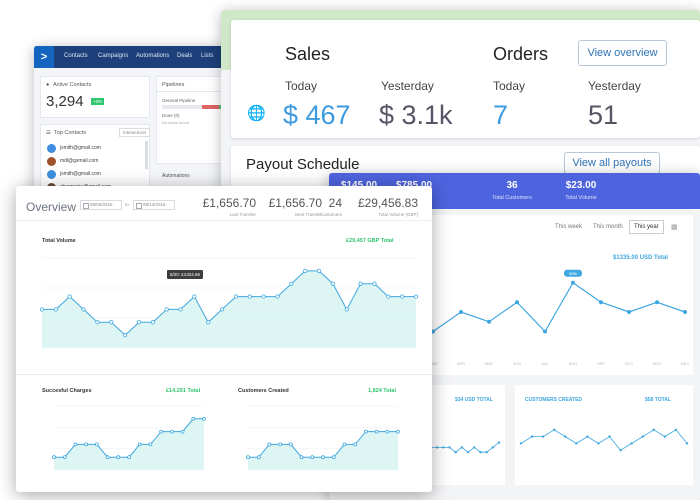 The height and width of the screenshot is (500, 700). What do you see at coordinates (674, 227) in the screenshot?
I see `calendar-icon: ▦` at bounding box center [674, 227].